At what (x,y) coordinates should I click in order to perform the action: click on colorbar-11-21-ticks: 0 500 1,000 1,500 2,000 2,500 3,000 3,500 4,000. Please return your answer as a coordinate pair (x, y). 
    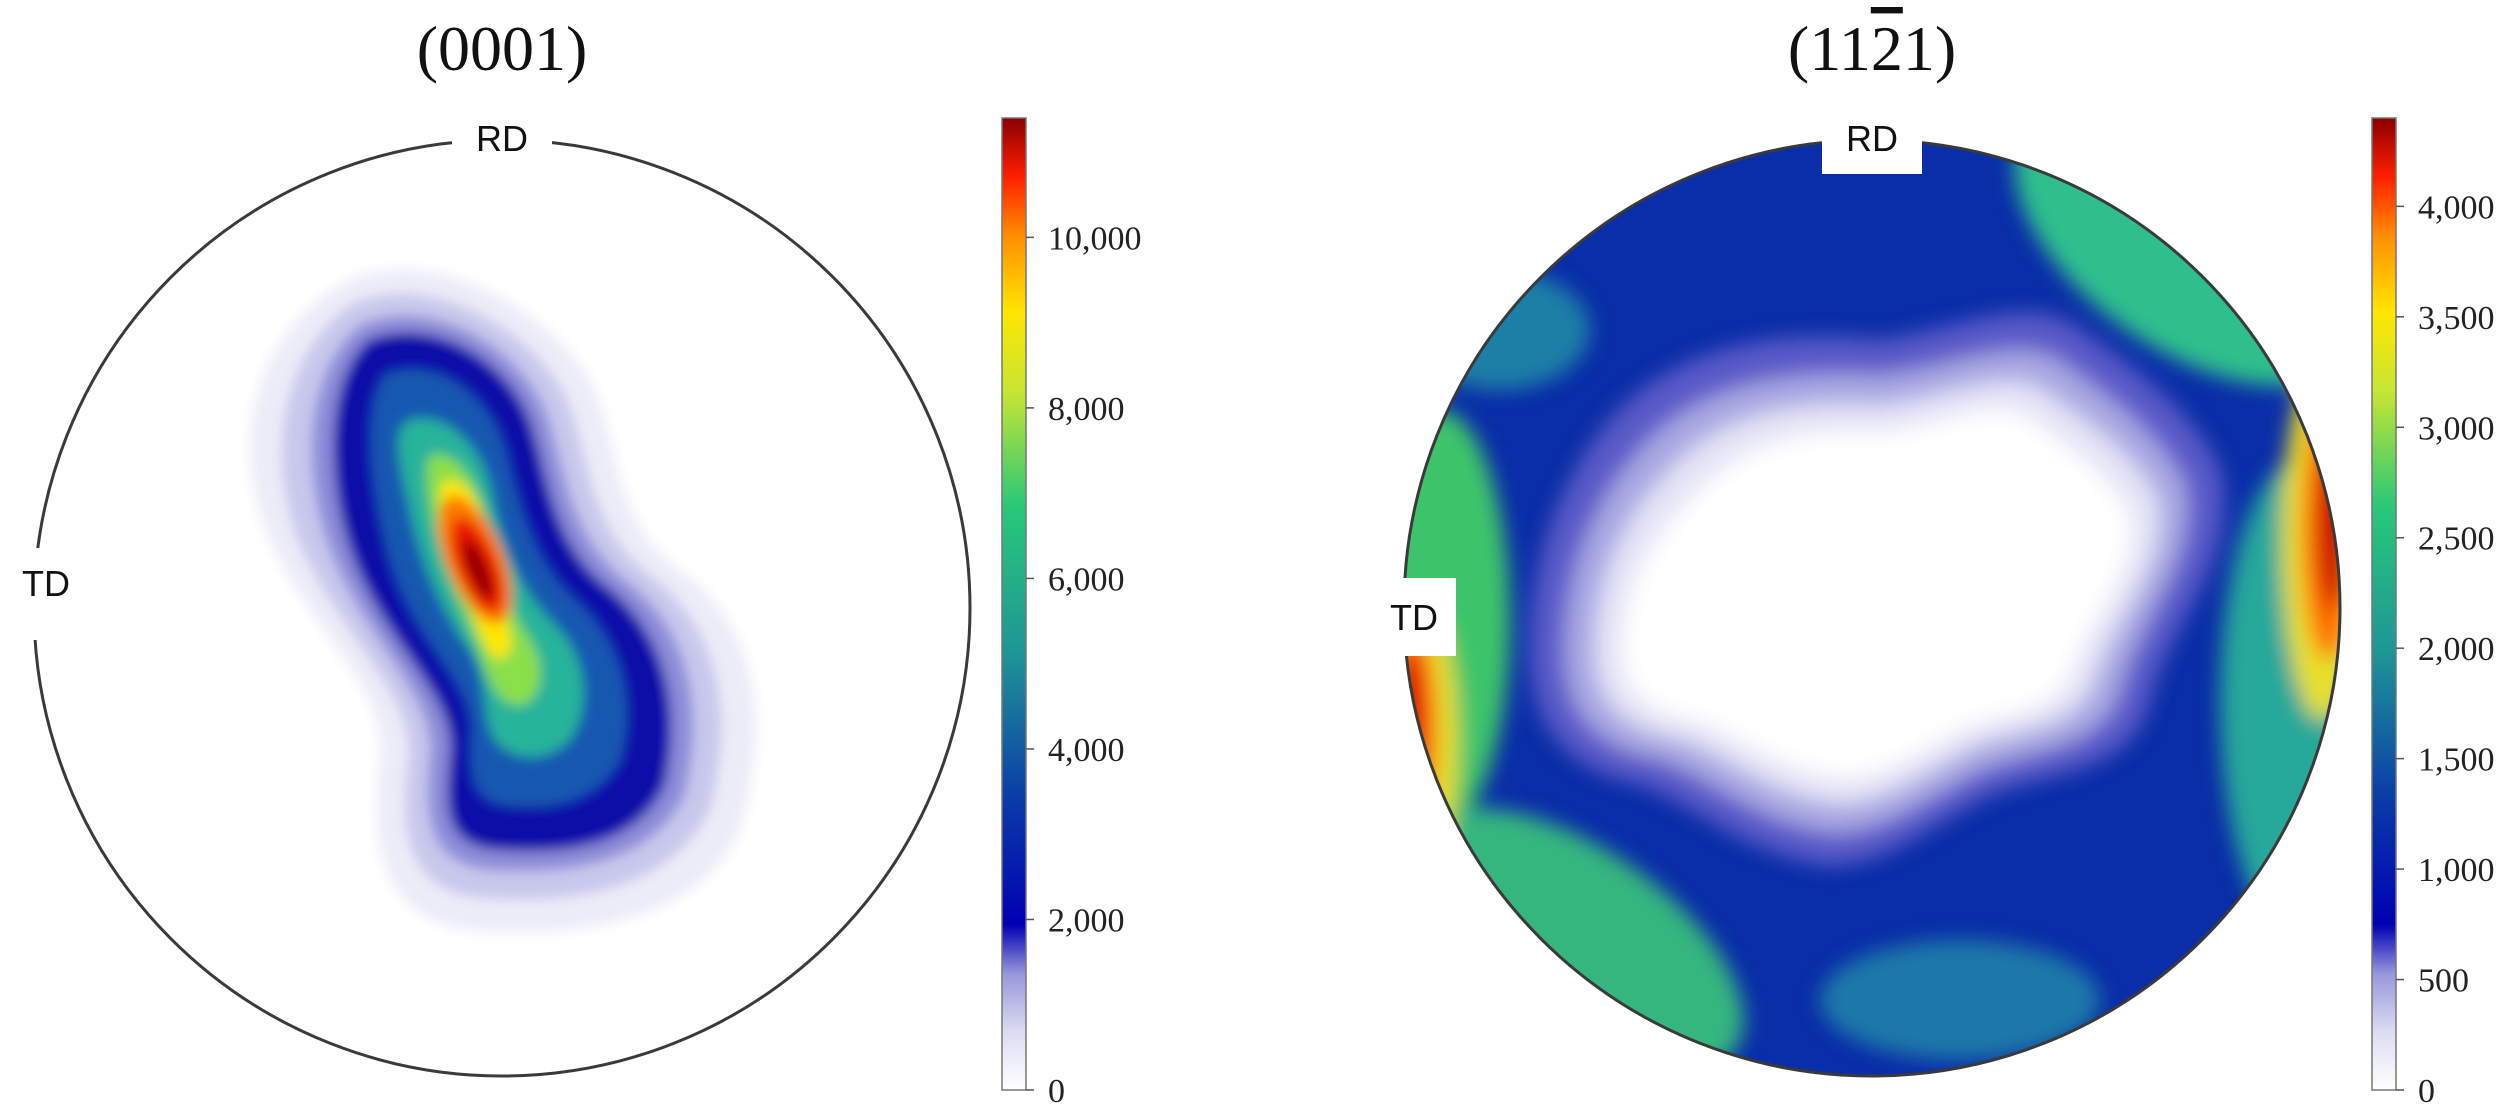
    Looking at the image, I should click on (2445, 649).